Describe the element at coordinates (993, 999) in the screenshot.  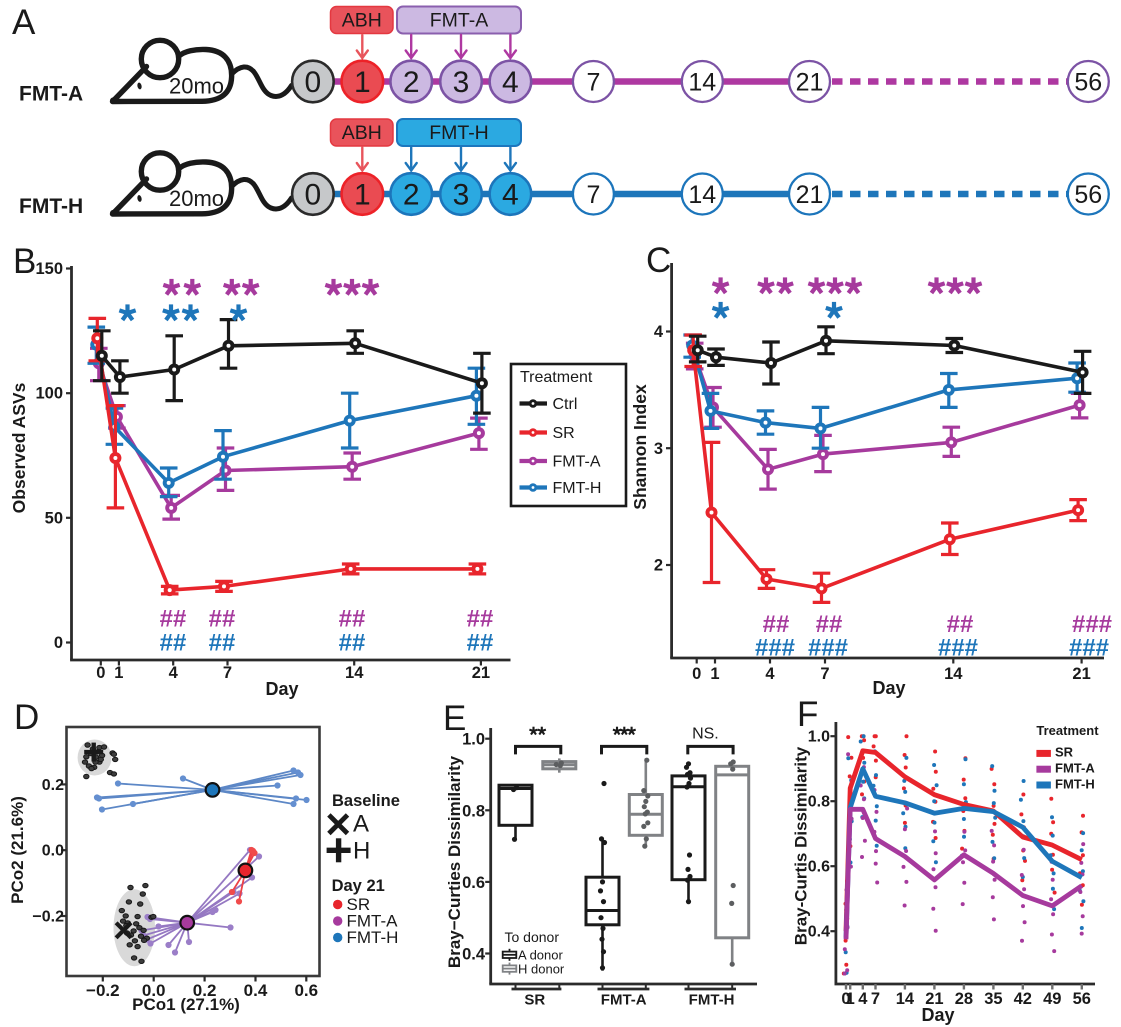
I see `svg-text: 35` at that location.